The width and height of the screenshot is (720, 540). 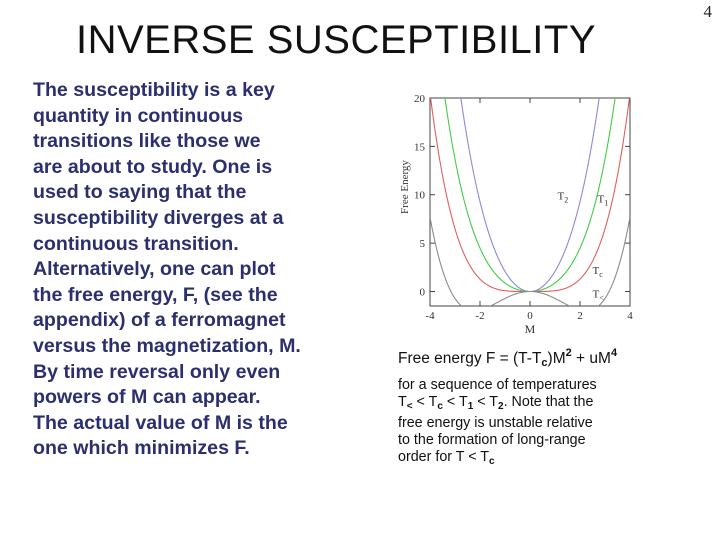 I want to click on x-tick-label: 2, so click(x=580, y=316).